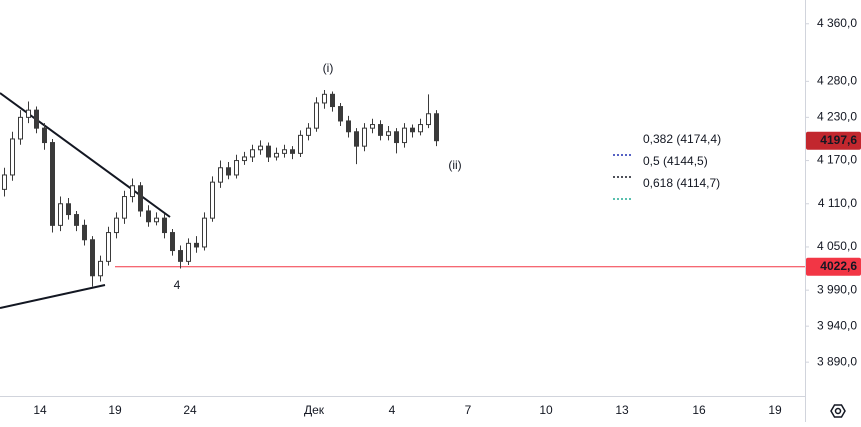  I want to click on x-tick-label: 13, so click(622, 410).